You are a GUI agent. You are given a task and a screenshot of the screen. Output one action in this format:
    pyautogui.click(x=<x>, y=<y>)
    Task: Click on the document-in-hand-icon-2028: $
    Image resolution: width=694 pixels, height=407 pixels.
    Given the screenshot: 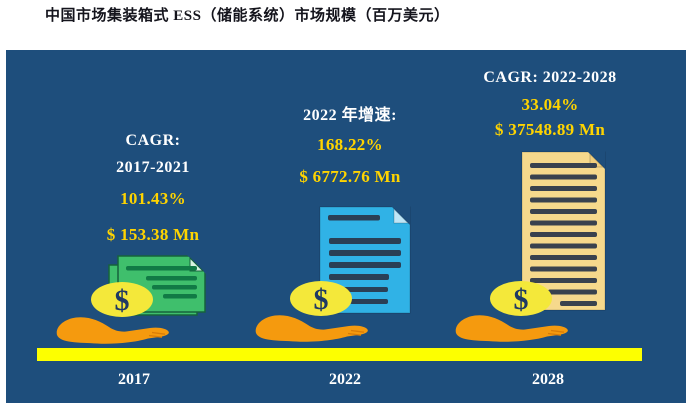 What is the action you would take?
    pyautogui.click(x=530, y=246)
    